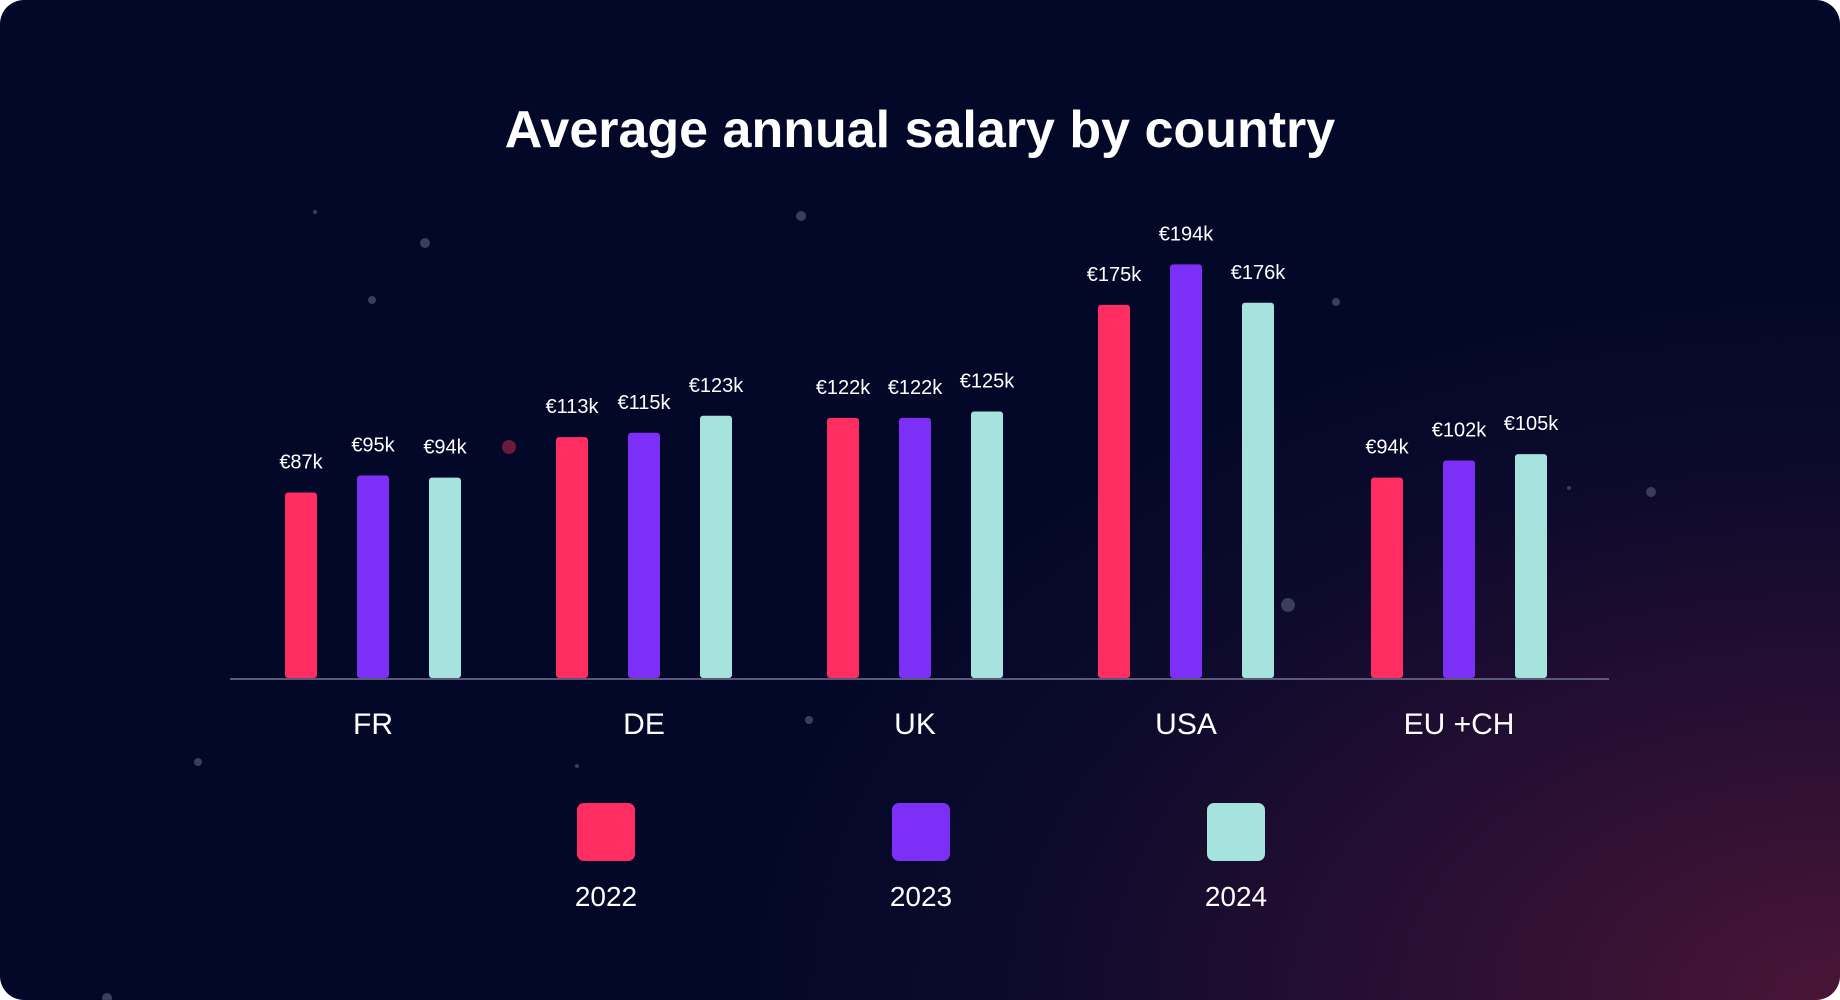 This screenshot has height=1000, width=1840. Describe the element at coordinates (915, 724) in the screenshot. I see `x-tick-label: UK` at that location.